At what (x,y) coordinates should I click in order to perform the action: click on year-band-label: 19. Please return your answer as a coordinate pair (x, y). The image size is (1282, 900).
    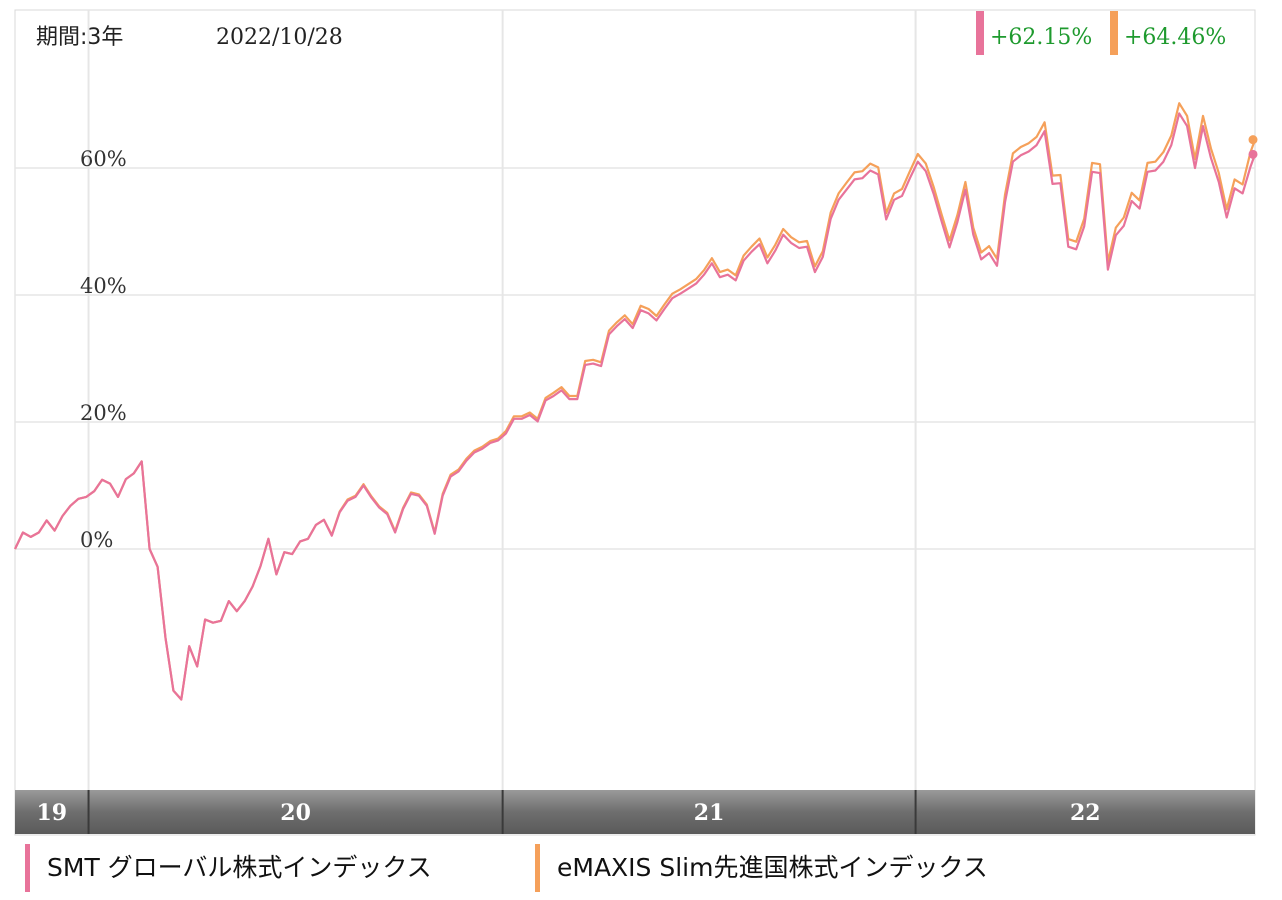
    Looking at the image, I should click on (51, 813).